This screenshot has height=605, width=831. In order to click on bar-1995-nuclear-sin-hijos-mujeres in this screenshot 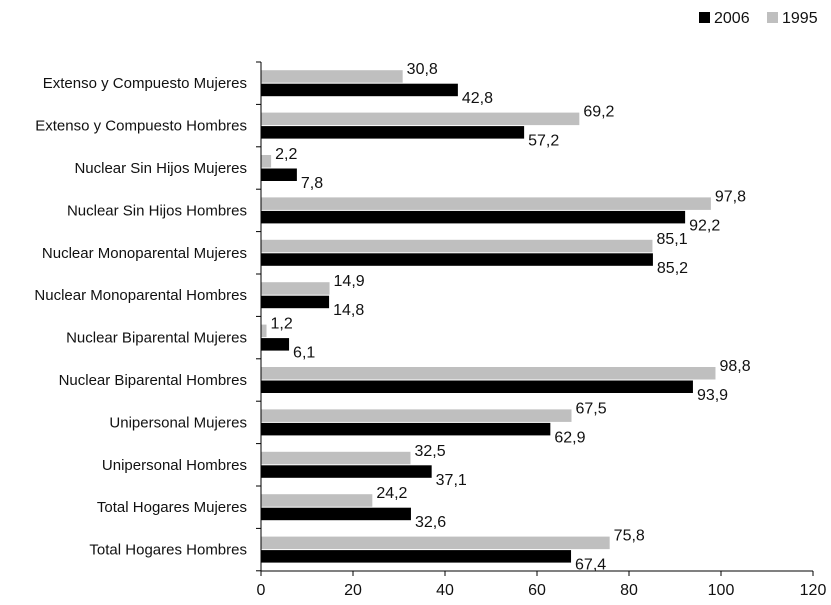, I will do `click(266, 161)`.